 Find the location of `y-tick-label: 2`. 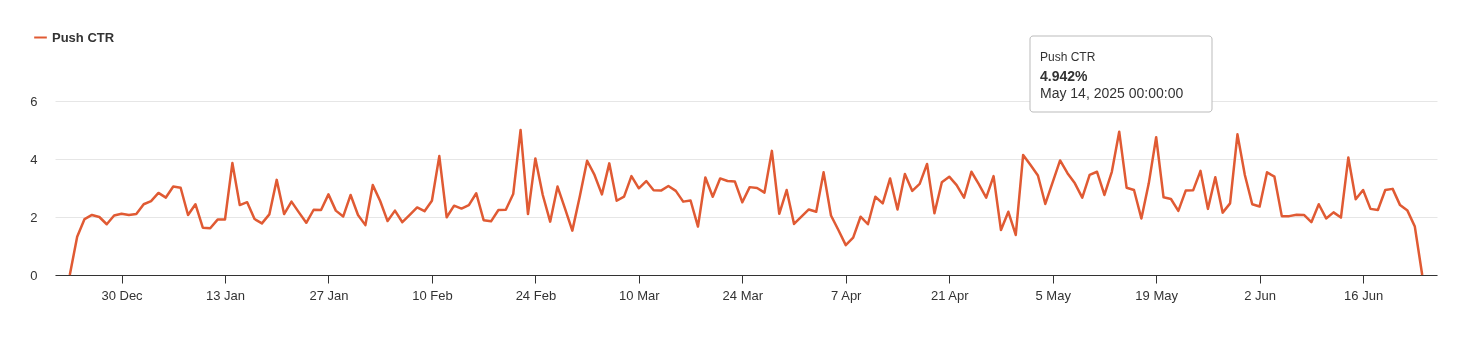

y-tick-label: 2 is located at coordinates (34, 217).